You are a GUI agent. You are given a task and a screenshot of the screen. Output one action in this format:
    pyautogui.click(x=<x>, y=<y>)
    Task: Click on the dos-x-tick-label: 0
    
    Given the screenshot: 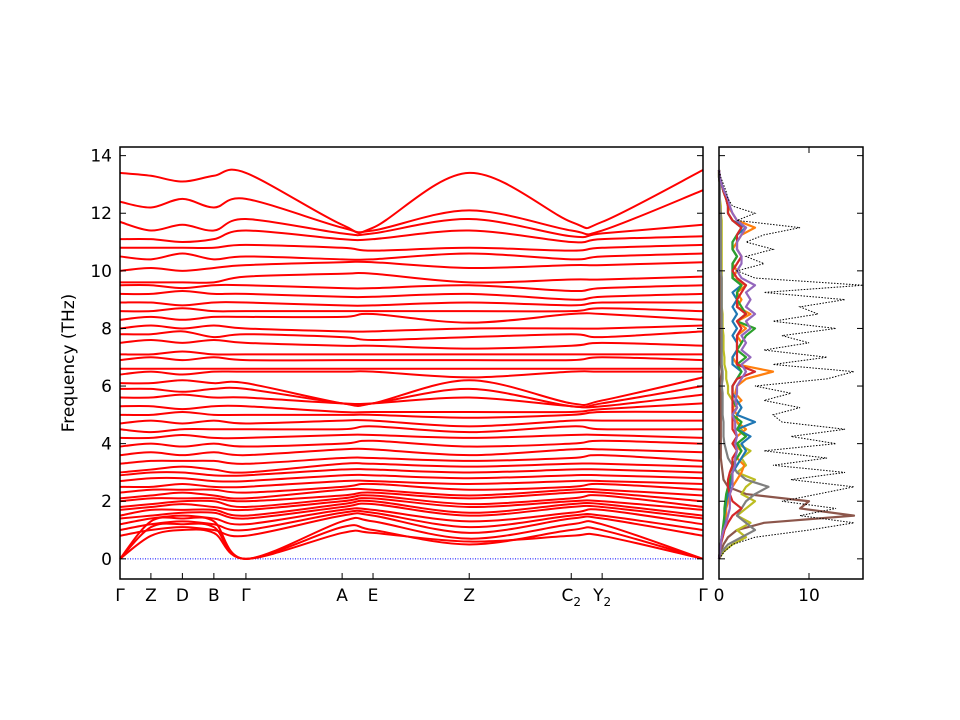 What is the action you would take?
    pyautogui.click(x=719, y=596)
    